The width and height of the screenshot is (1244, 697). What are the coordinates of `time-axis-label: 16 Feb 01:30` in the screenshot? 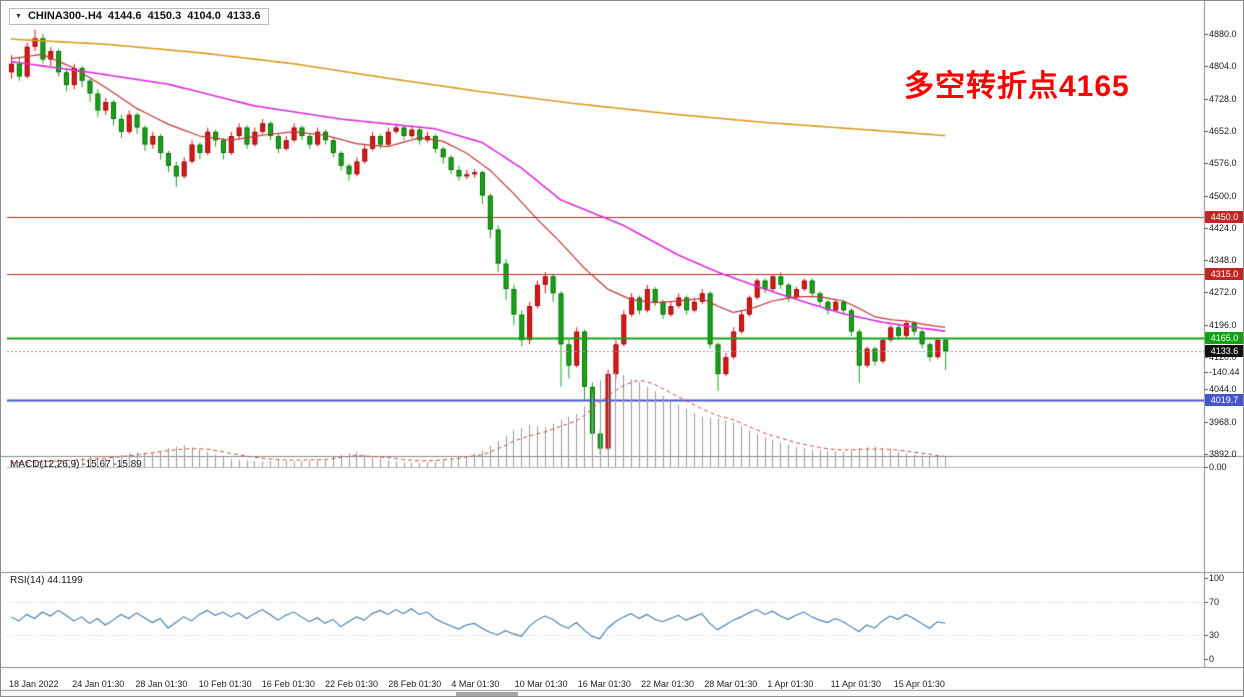 It's located at (288, 684).